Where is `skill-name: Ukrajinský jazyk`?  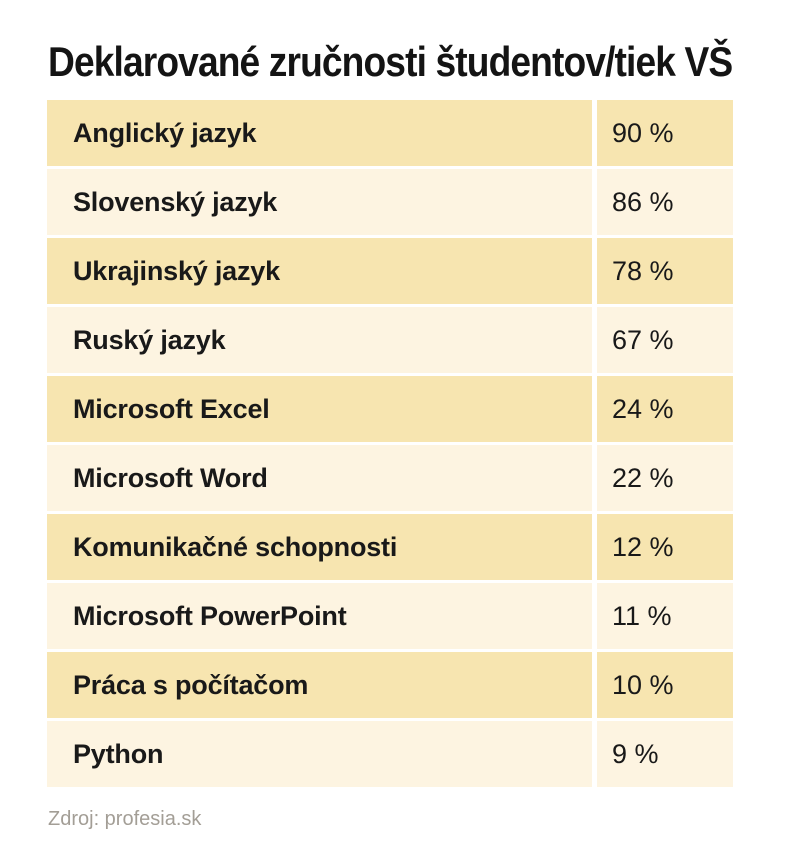
skill-name: Ukrajinský jazyk is located at coordinates (319, 271).